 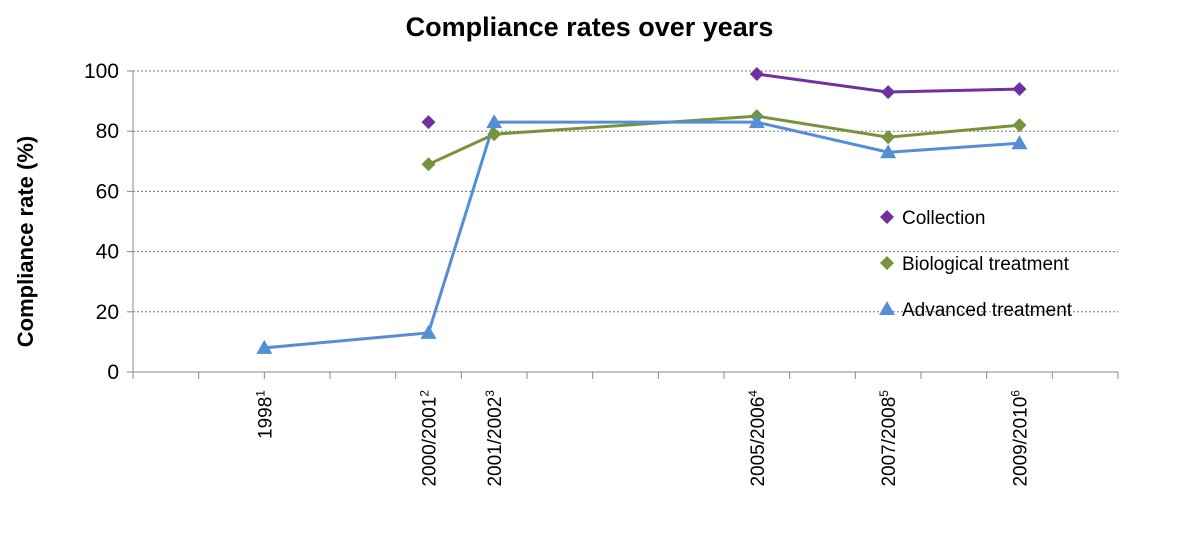 I want to click on y-tick-label: 60, so click(x=107, y=191).